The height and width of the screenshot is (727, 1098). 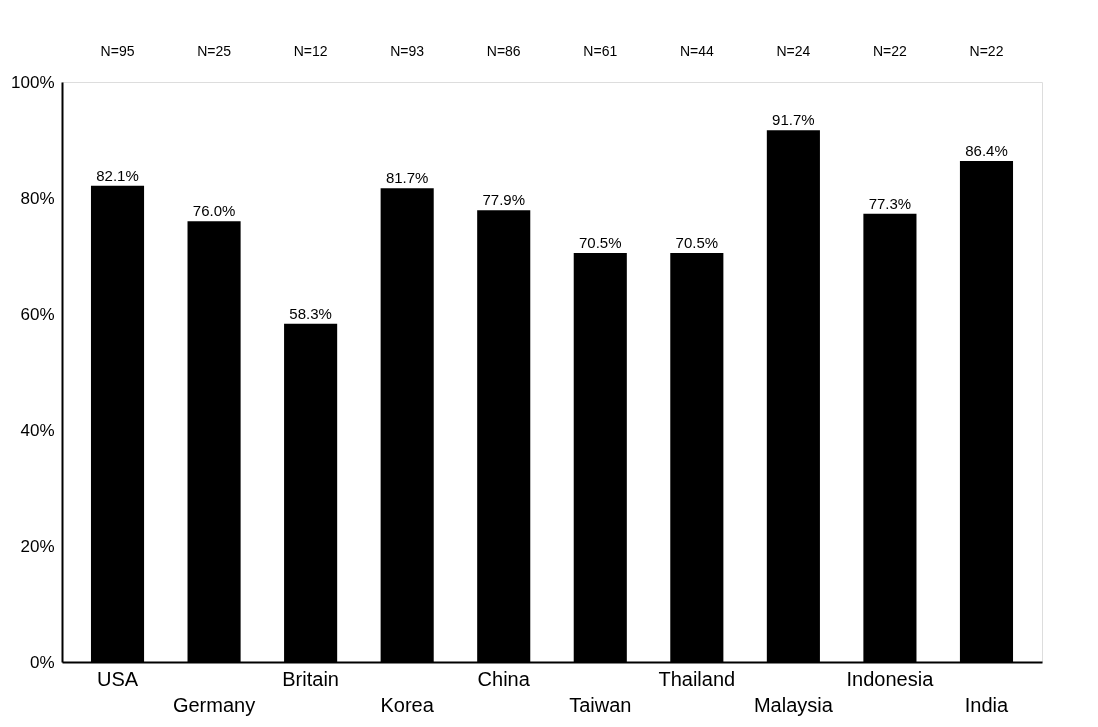 What do you see at coordinates (407, 705) in the screenshot?
I see `x-tick-label: Korea` at bounding box center [407, 705].